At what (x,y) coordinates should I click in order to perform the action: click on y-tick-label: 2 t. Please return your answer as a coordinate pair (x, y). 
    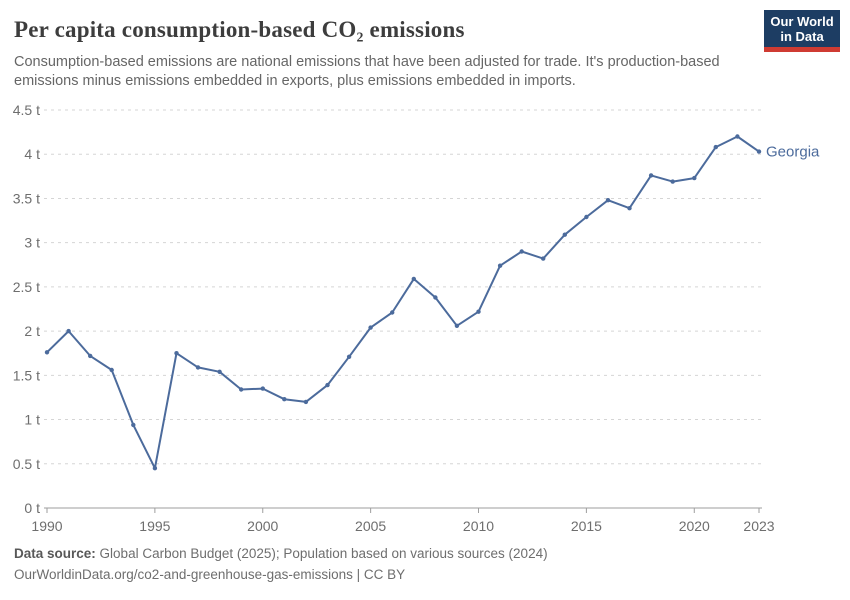
    Looking at the image, I should click on (32, 331).